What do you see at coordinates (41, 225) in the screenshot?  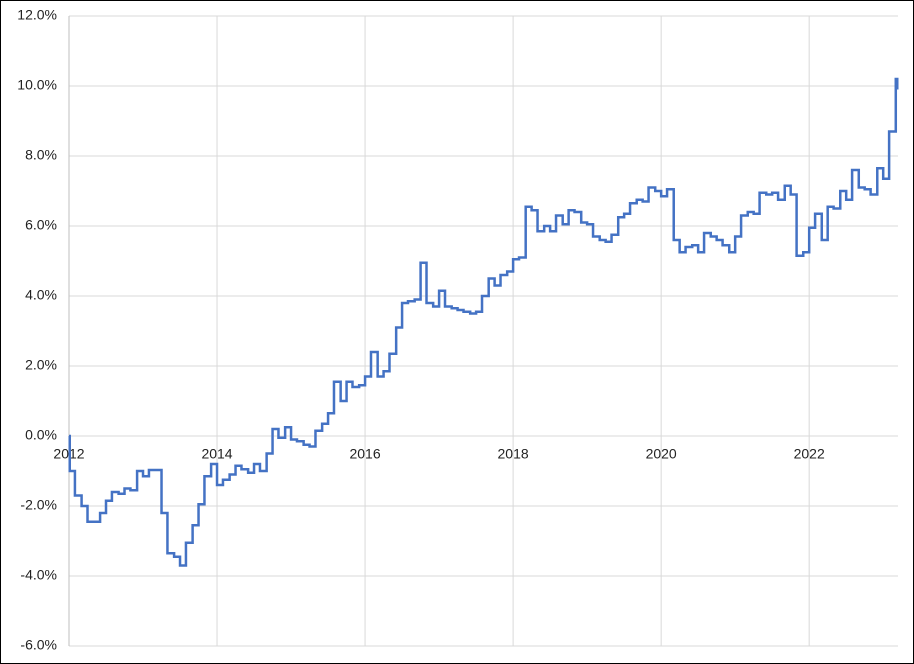 I see `y-tick-label: 6.0%` at bounding box center [41, 225].